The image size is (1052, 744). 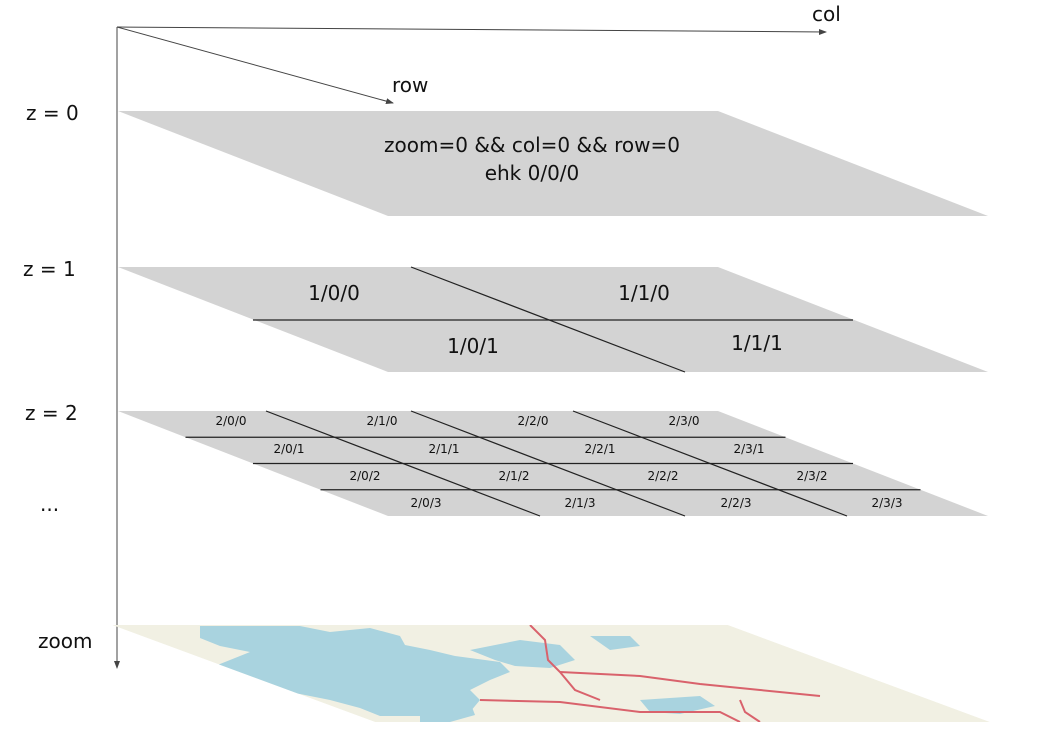 I want to click on zoom0-plane: zoom=0 && col=0 && row=0 ehk 0/0/0, so click(x=553, y=163).